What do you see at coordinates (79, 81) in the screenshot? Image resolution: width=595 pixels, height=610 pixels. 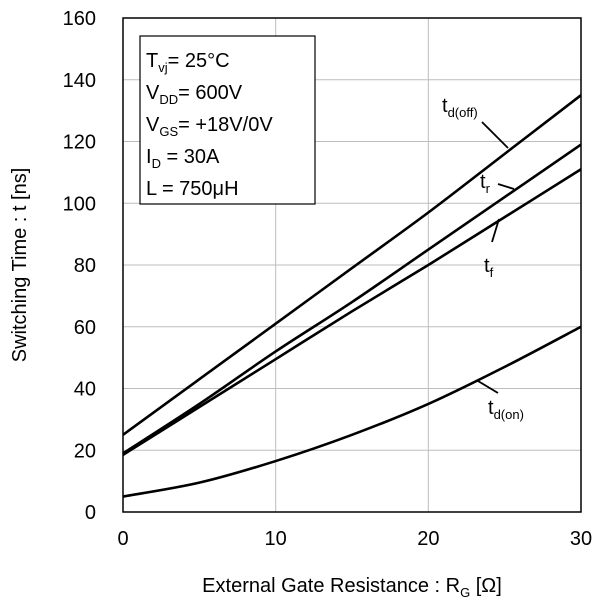 I see `y-tick-label: 140` at bounding box center [79, 81].